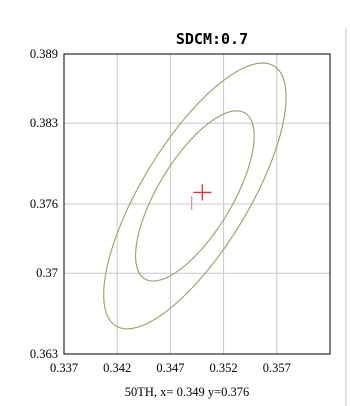  What do you see at coordinates (201, 197) in the screenshot?
I see `marker-layer` at bounding box center [201, 197].